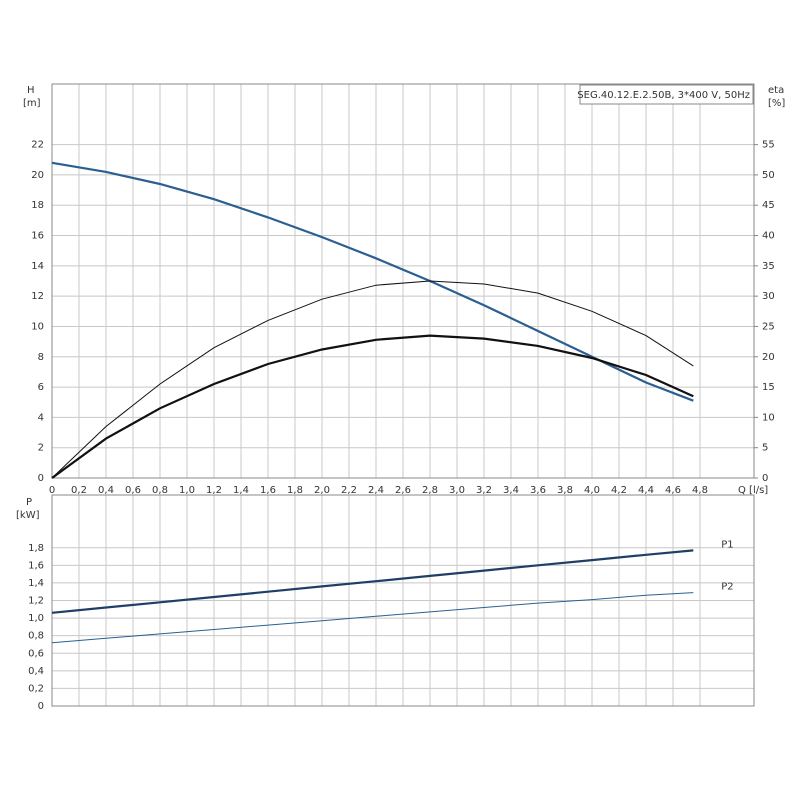 This screenshot has width=800, height=800. Describe the element at coordinates (37, 145) in the screenshot. I see `y-tick-label: 22` at that location.